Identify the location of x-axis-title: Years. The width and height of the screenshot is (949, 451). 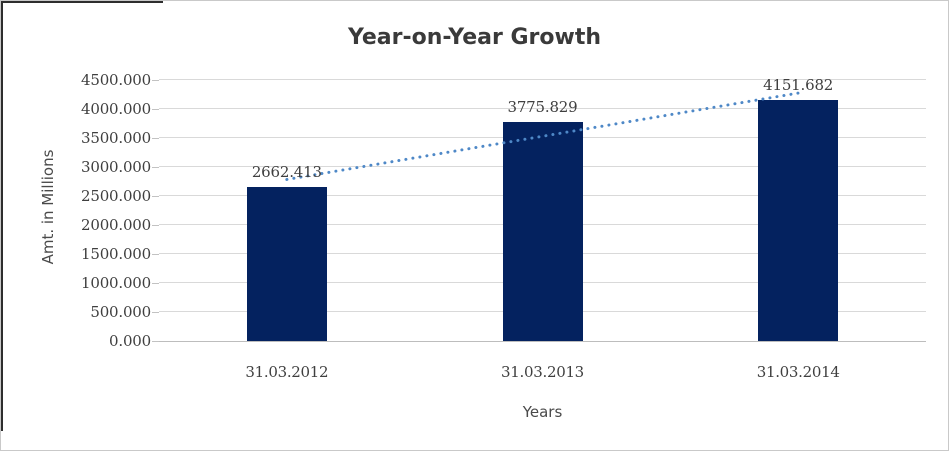
(542, 412).